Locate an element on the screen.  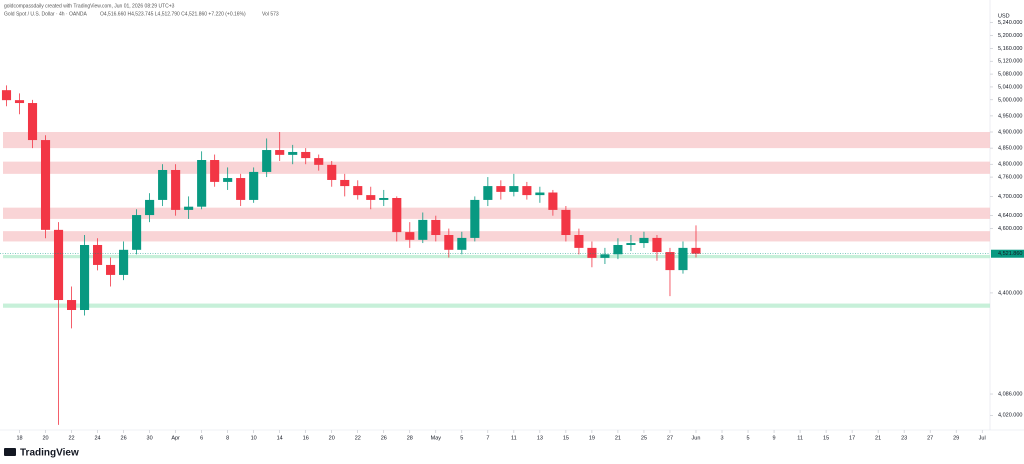
x-tick-label: 10 is located at coordinates (254, 438).